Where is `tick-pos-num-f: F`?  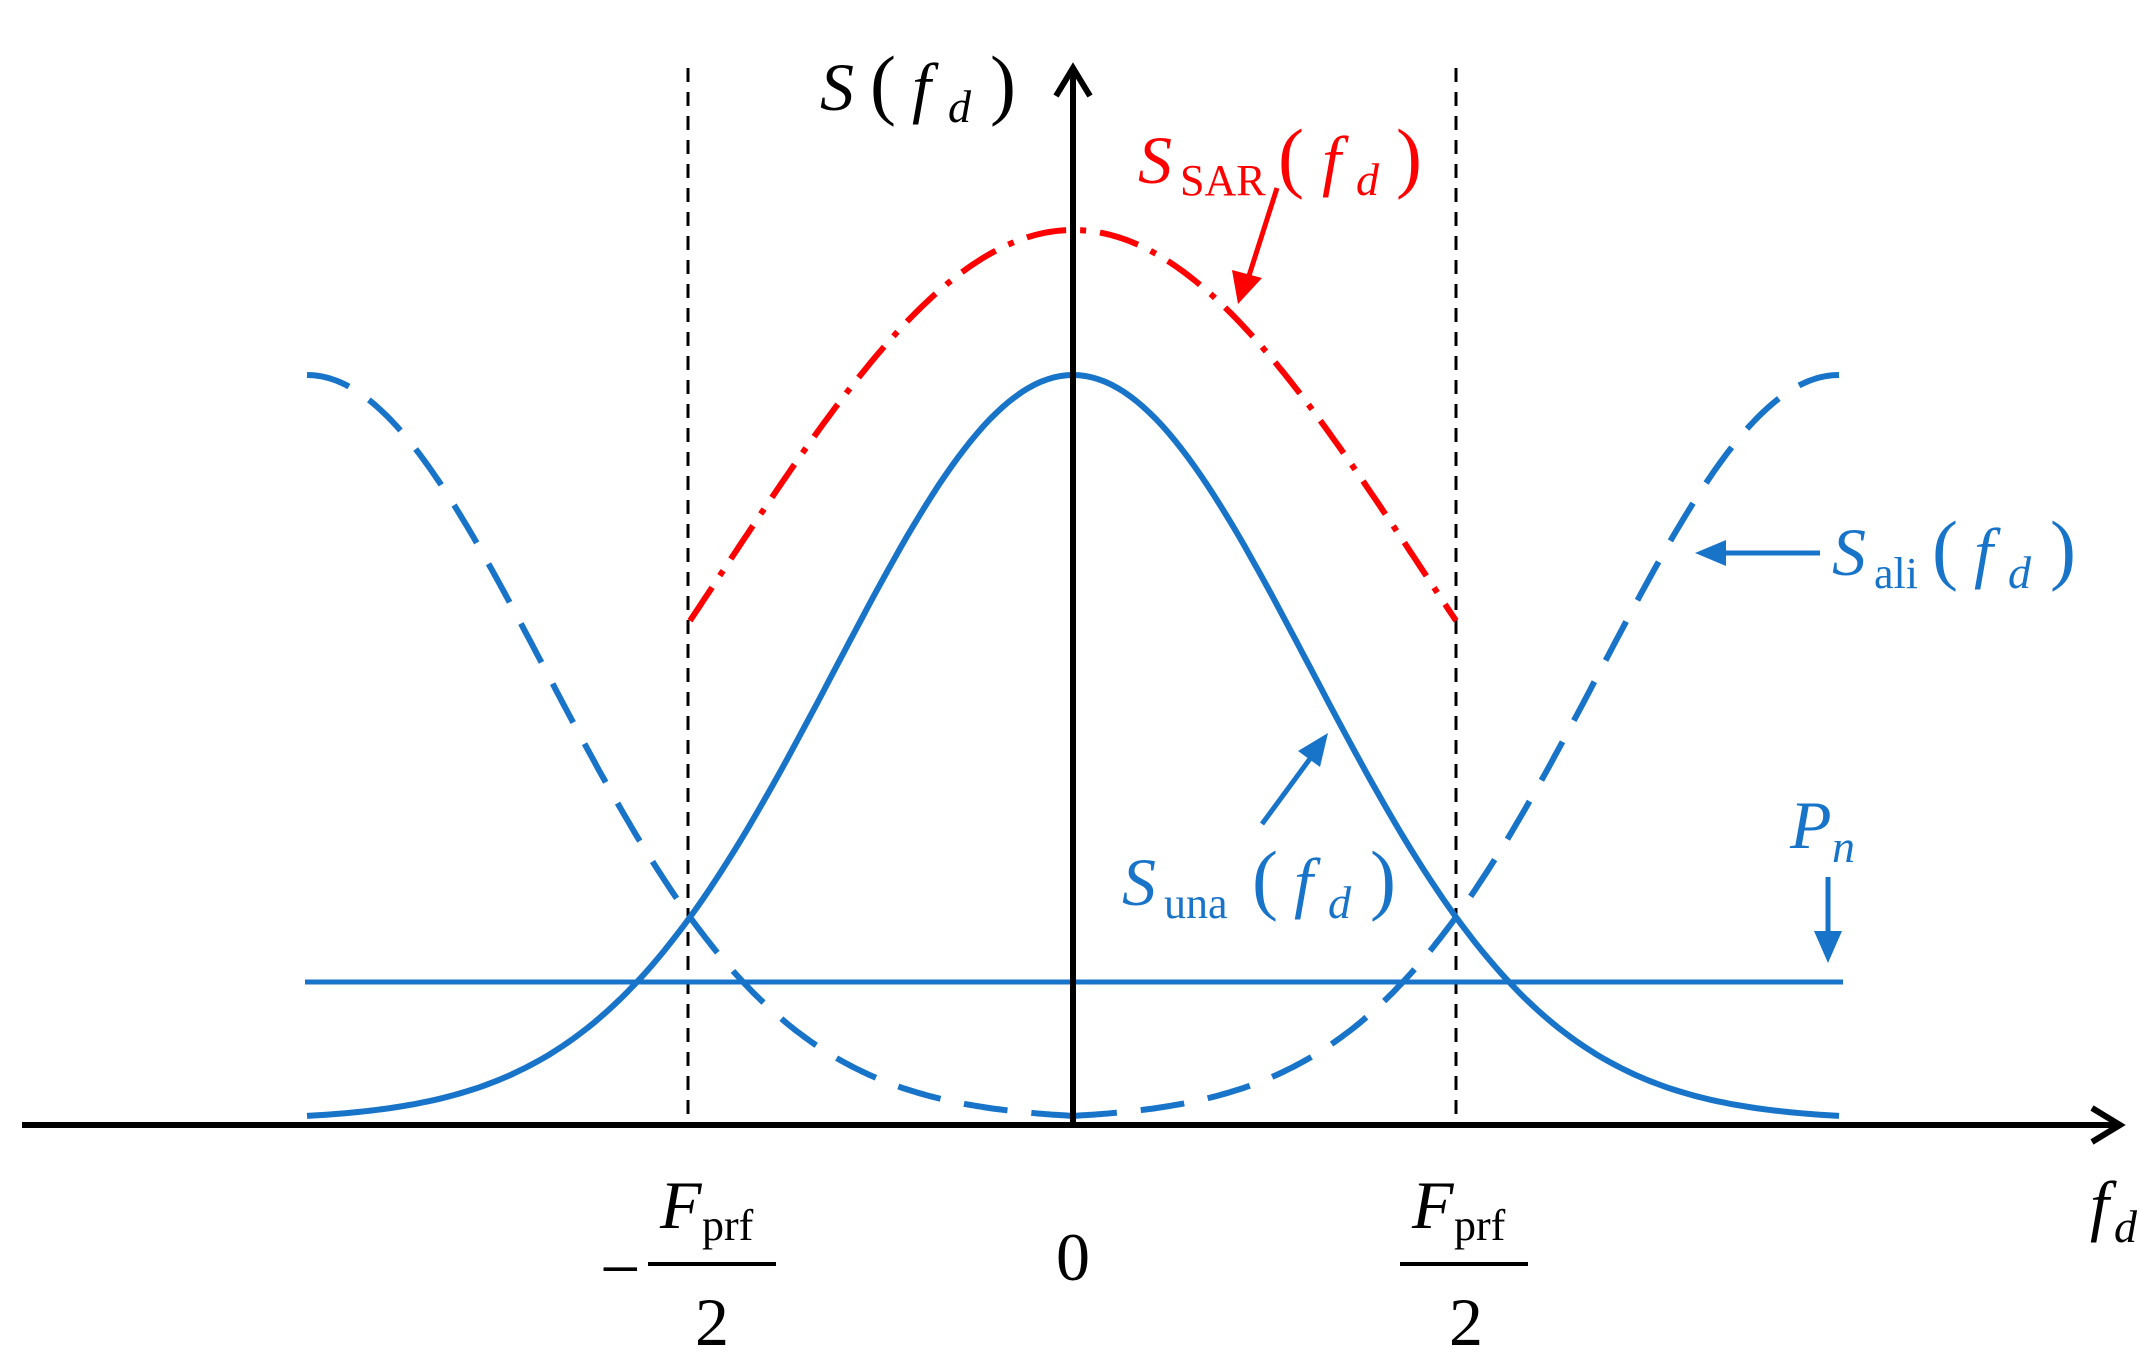 tick-pos-num-f: F is located at coordinates (1433, 1205).